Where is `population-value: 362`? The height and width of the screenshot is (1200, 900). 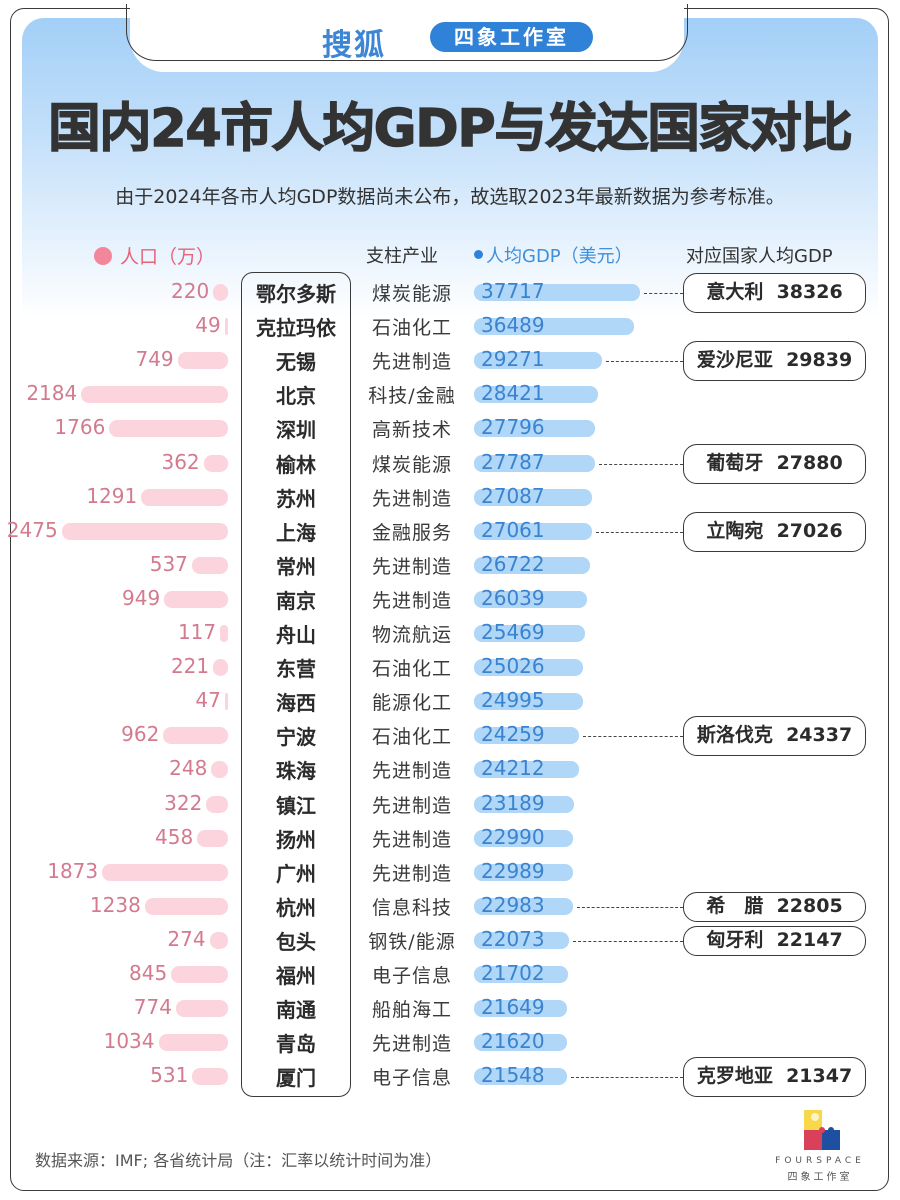
population-value: 362 is located at coordinates (180, 461).